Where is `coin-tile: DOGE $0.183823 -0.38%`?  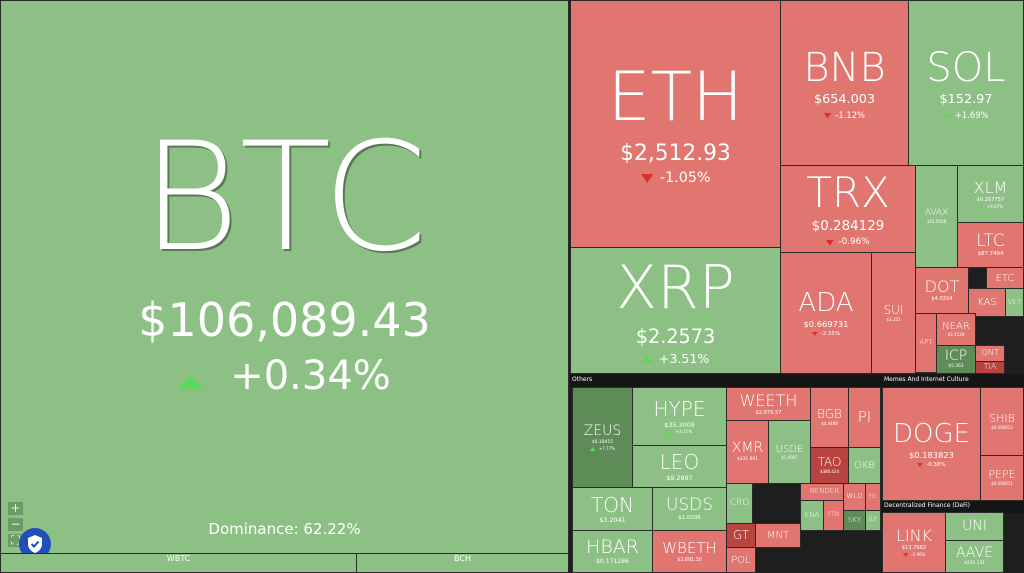
coin-tile: DOGE $0.183823 -0.38% is located at coordinates (931, 444).